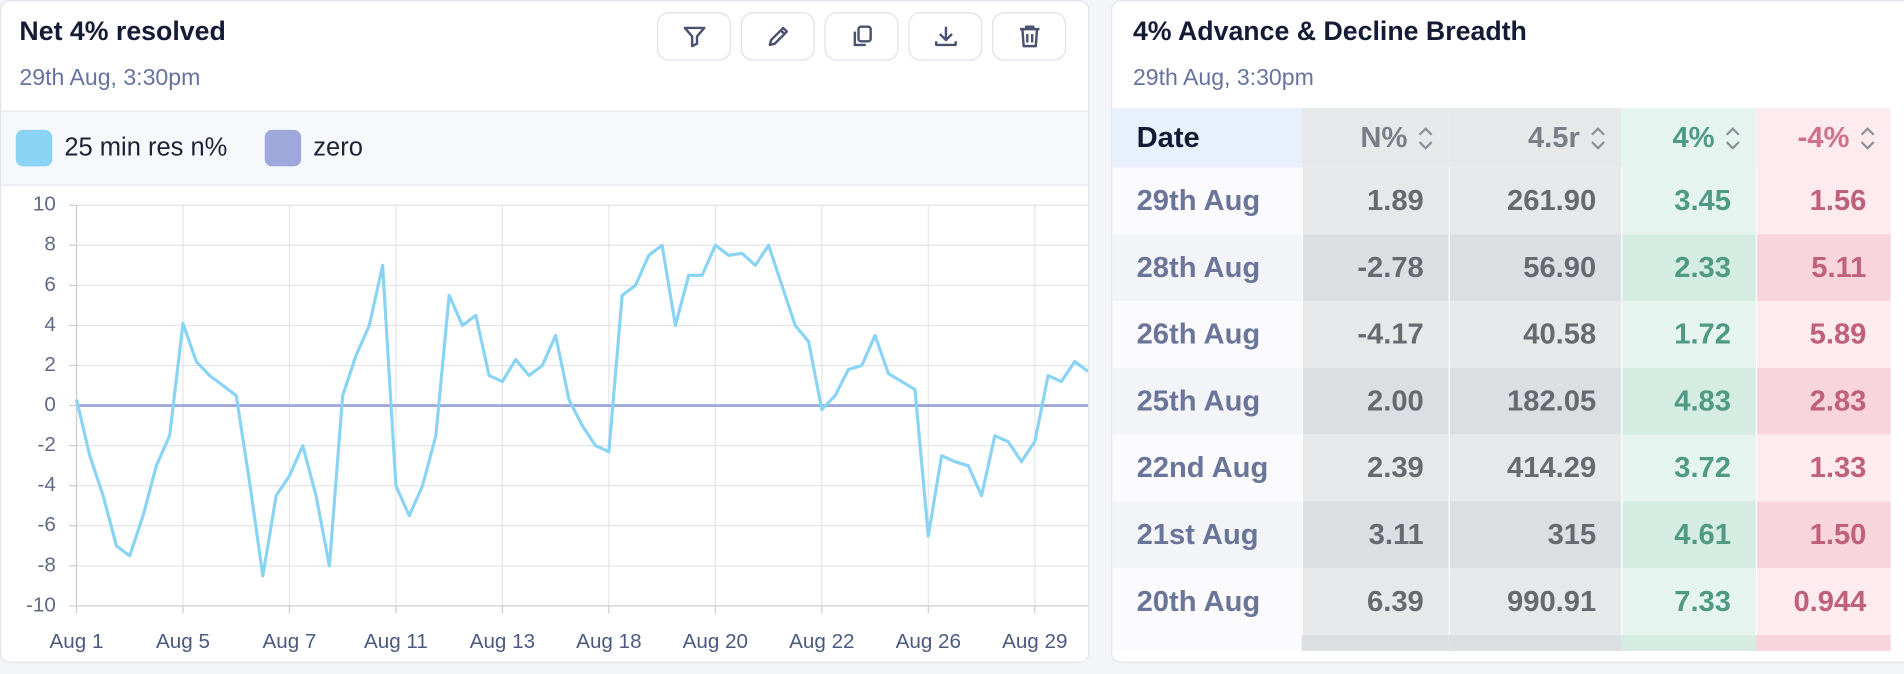 This screenshot has height=674, width=1904. What do you see at coordinates (1693, 137) in the screenshot?
I see `header-label: 4%` at bounding box center [1693, 137].